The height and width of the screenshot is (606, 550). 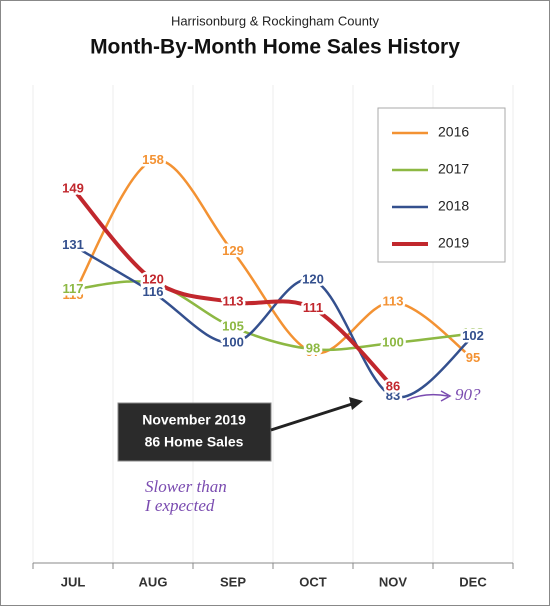 What do you see at coordinates (73, 294) in the screenshot?
I see `data-label: 115` at bounding box center [73, 294].